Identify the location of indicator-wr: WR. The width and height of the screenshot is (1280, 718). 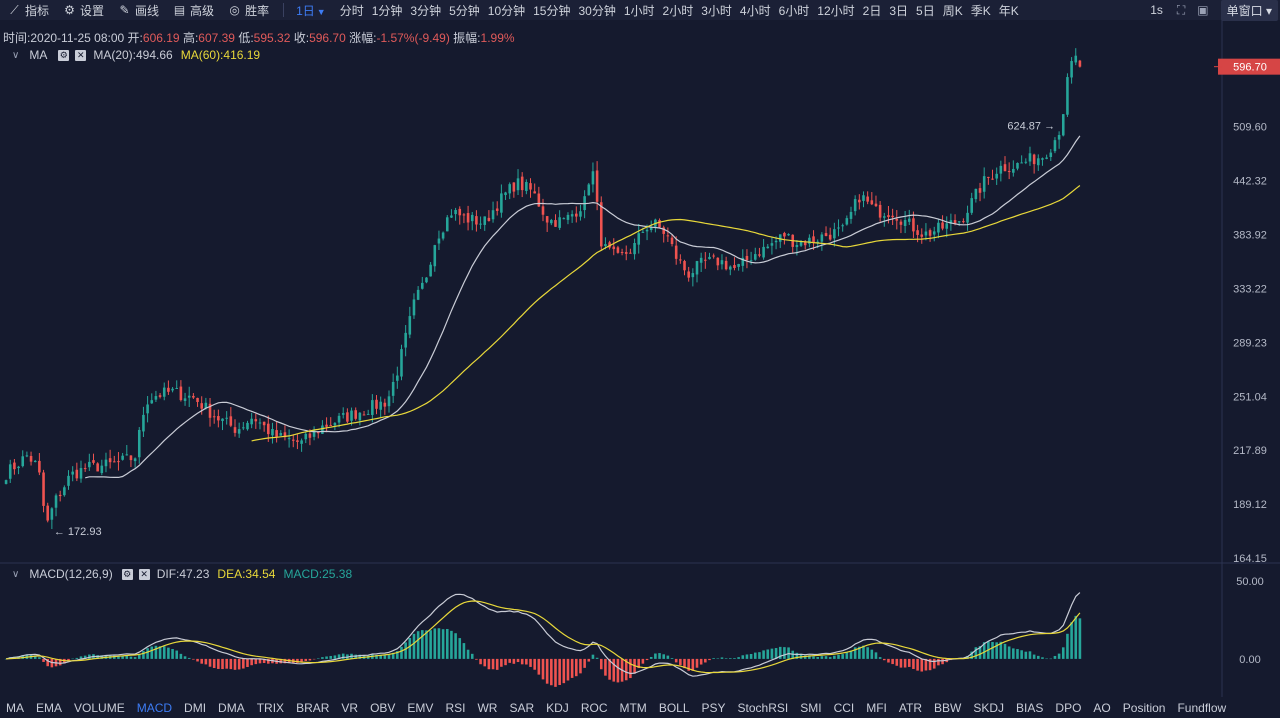
(487, 707).